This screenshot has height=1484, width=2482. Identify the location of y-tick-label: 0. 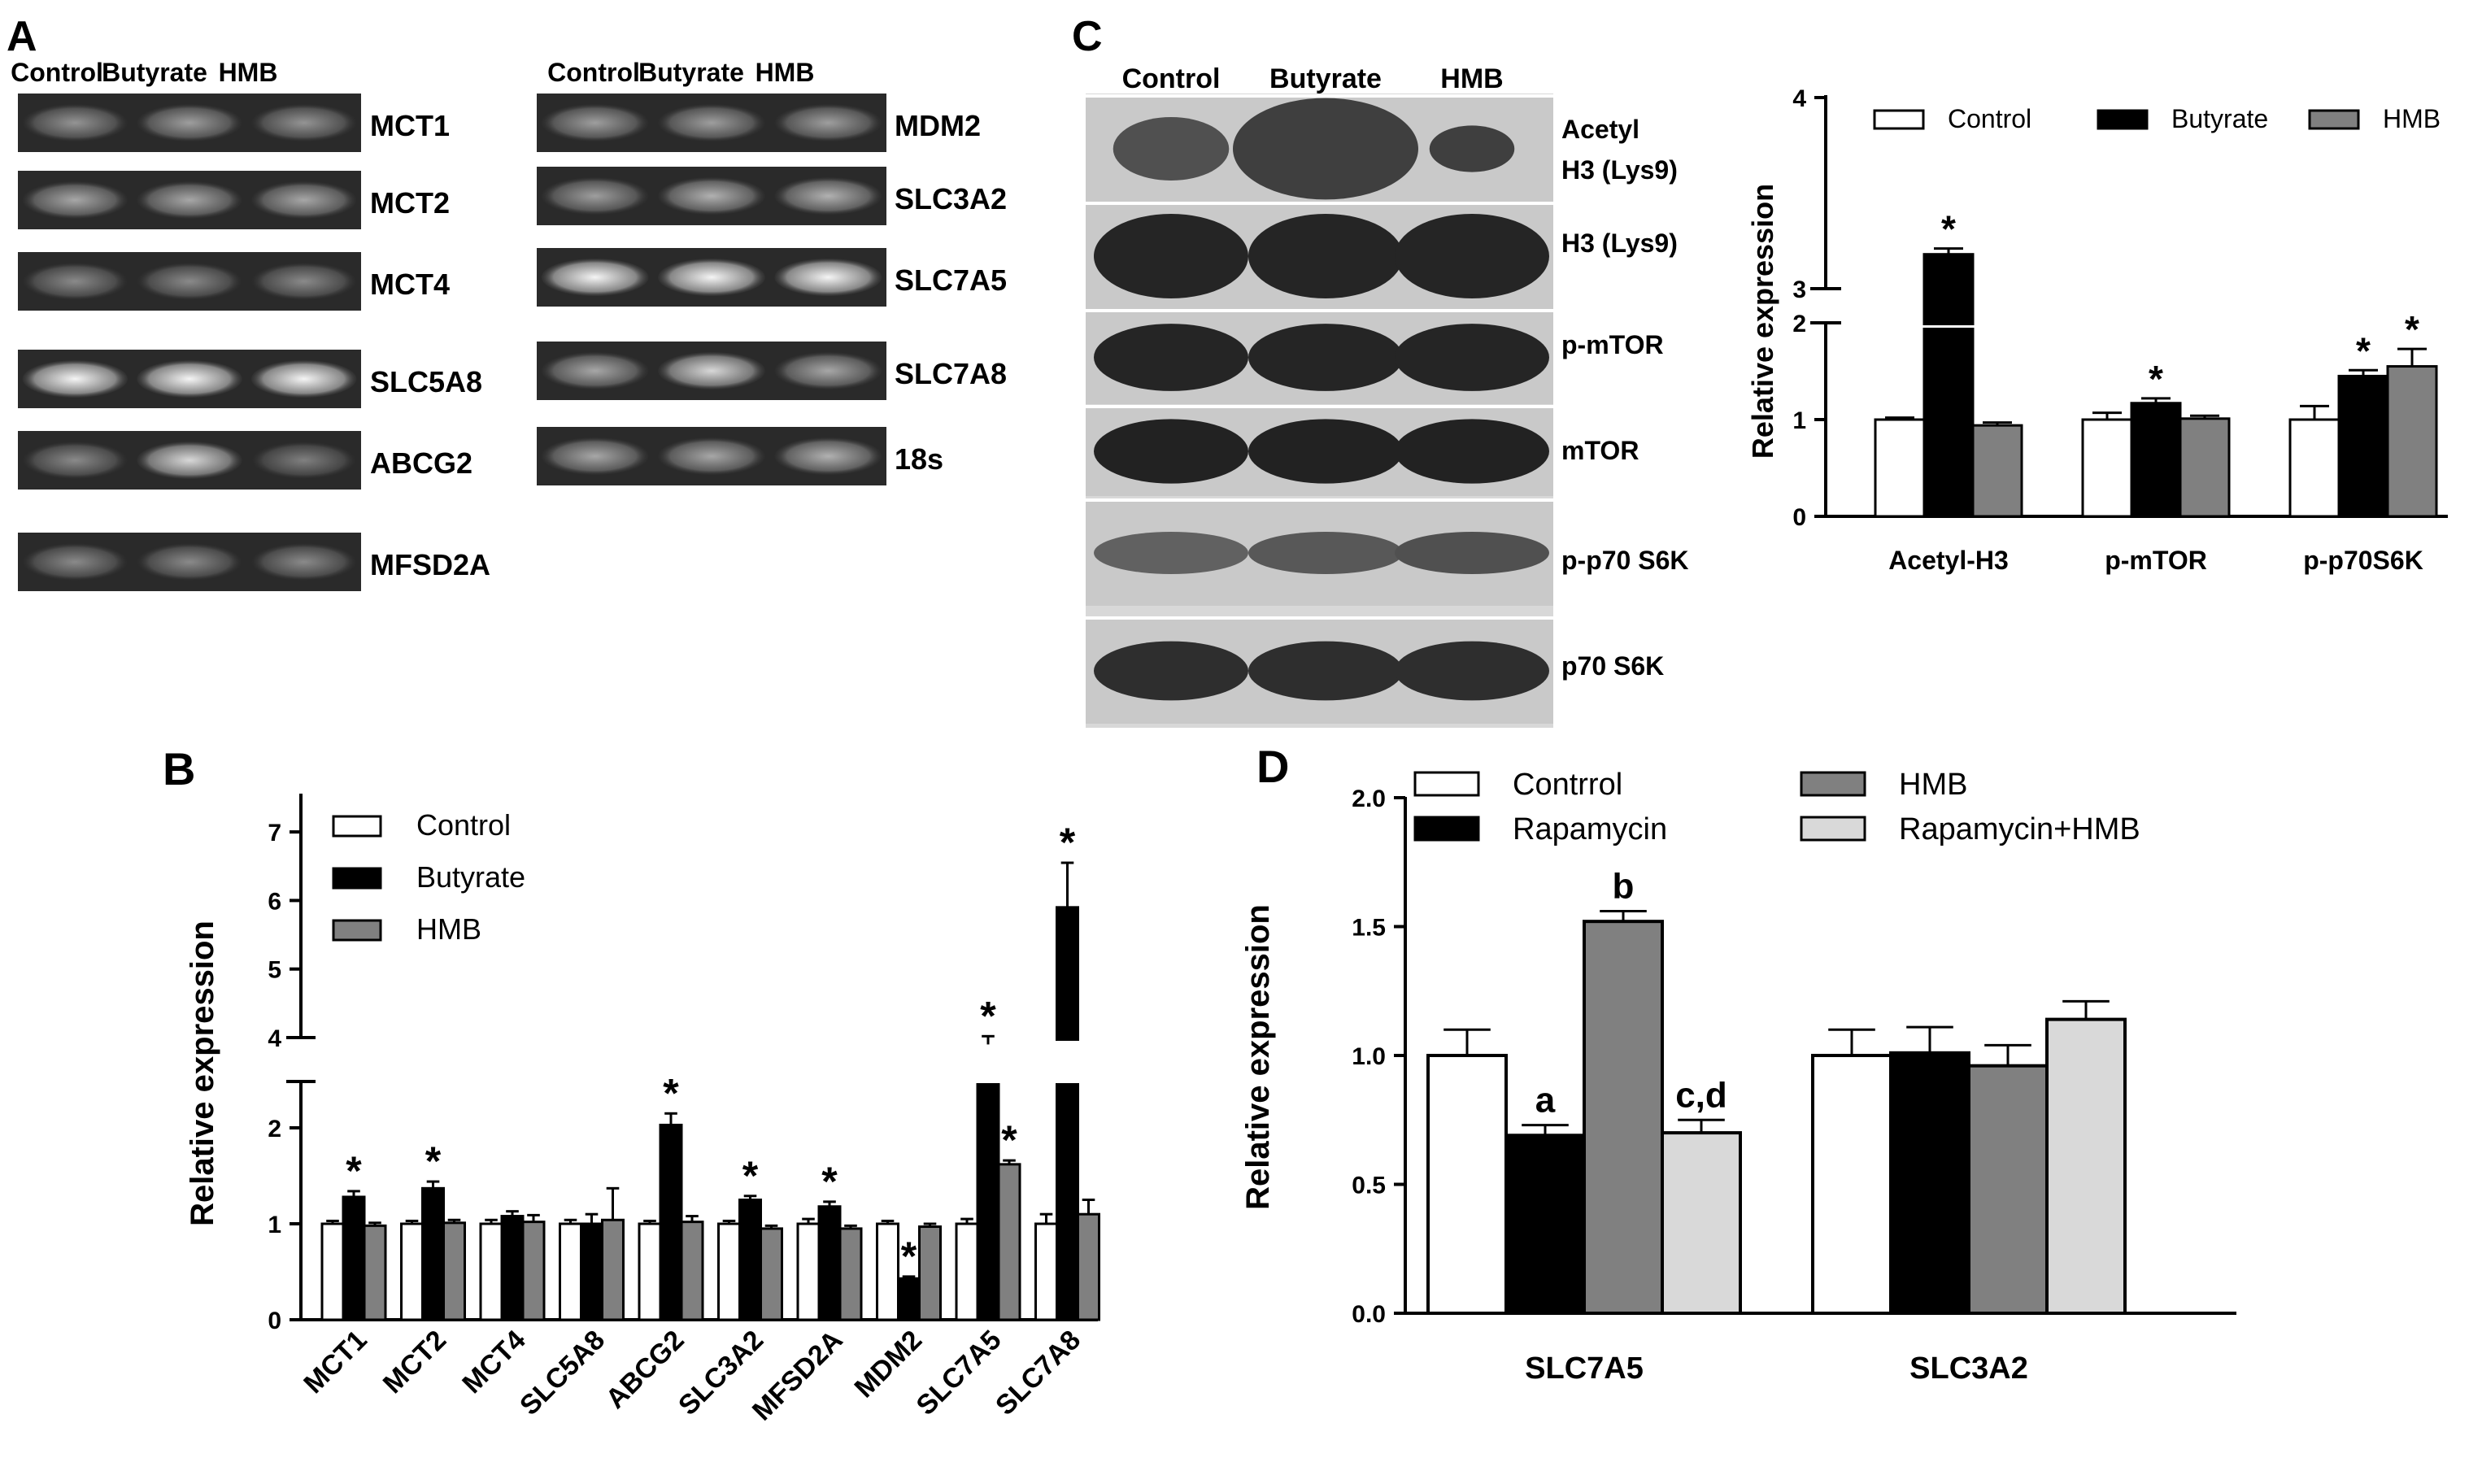
(275, 1321).